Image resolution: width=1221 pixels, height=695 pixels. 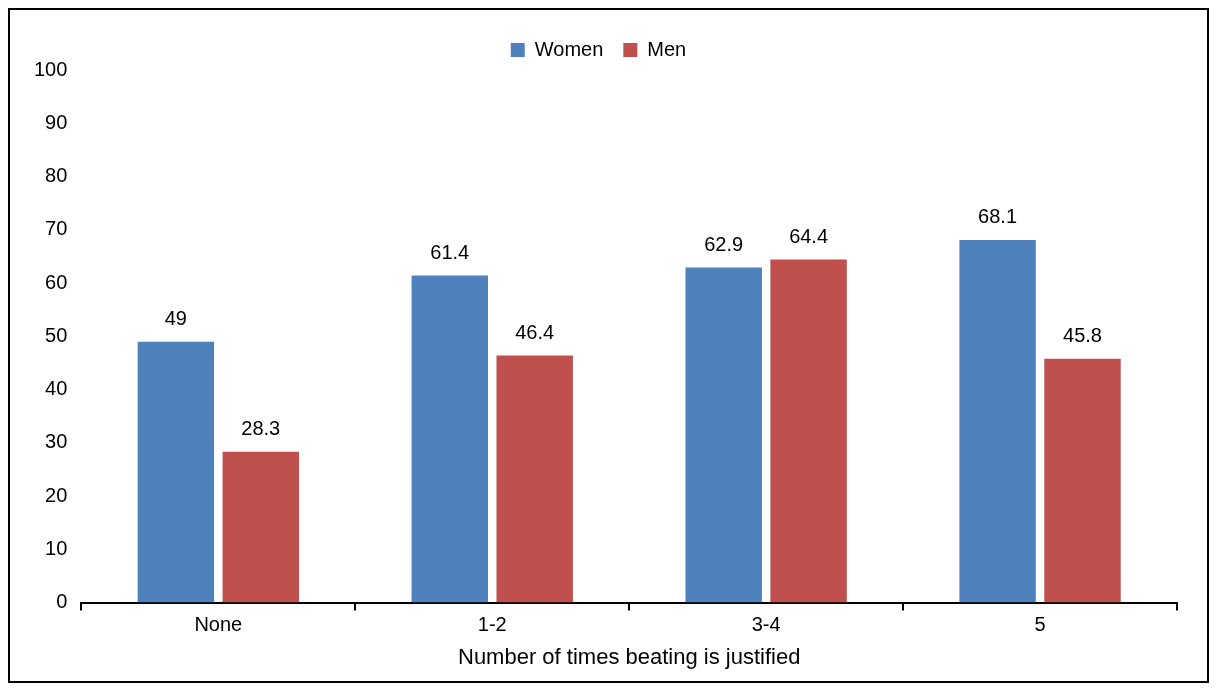 I want to click on data-label: 45.8, so click(x=1082, y=335).